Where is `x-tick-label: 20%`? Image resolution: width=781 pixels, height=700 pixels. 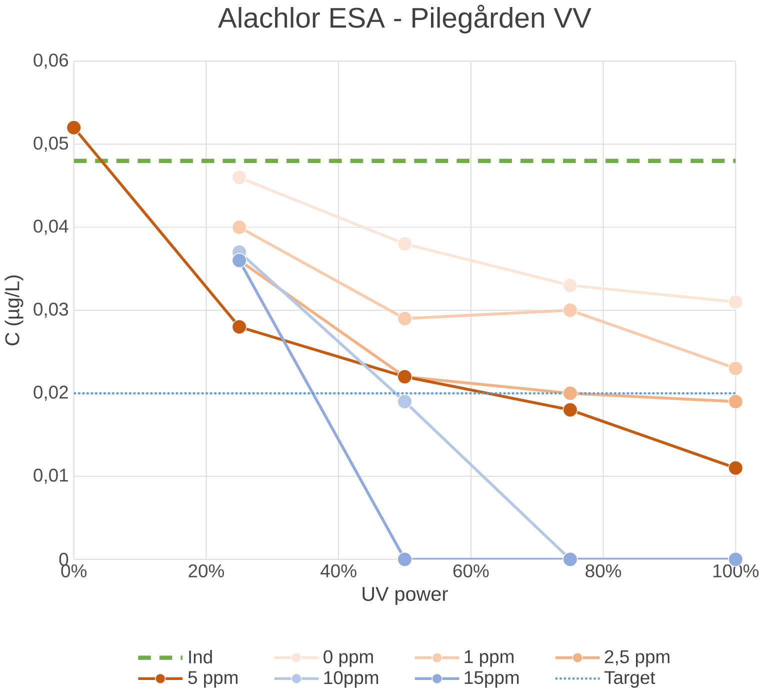
x-tick-label: 20% is located at coordinates (206, 571).